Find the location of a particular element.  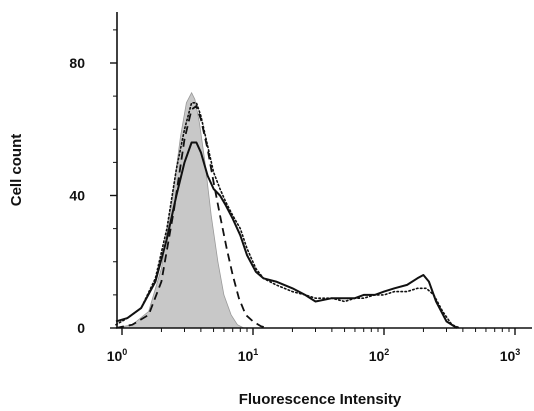

x-tick-label: 10¹ is located at coordinates (248, 355).